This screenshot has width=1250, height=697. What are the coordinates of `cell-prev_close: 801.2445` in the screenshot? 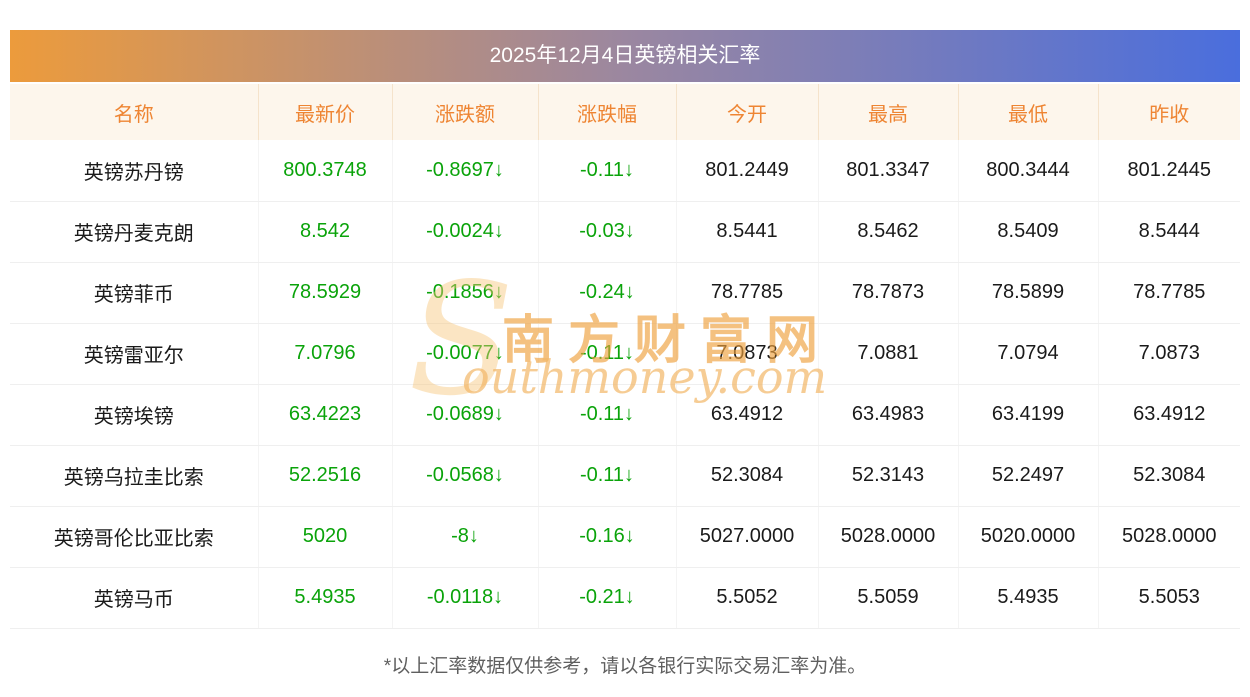 It's located at (1168, 171).